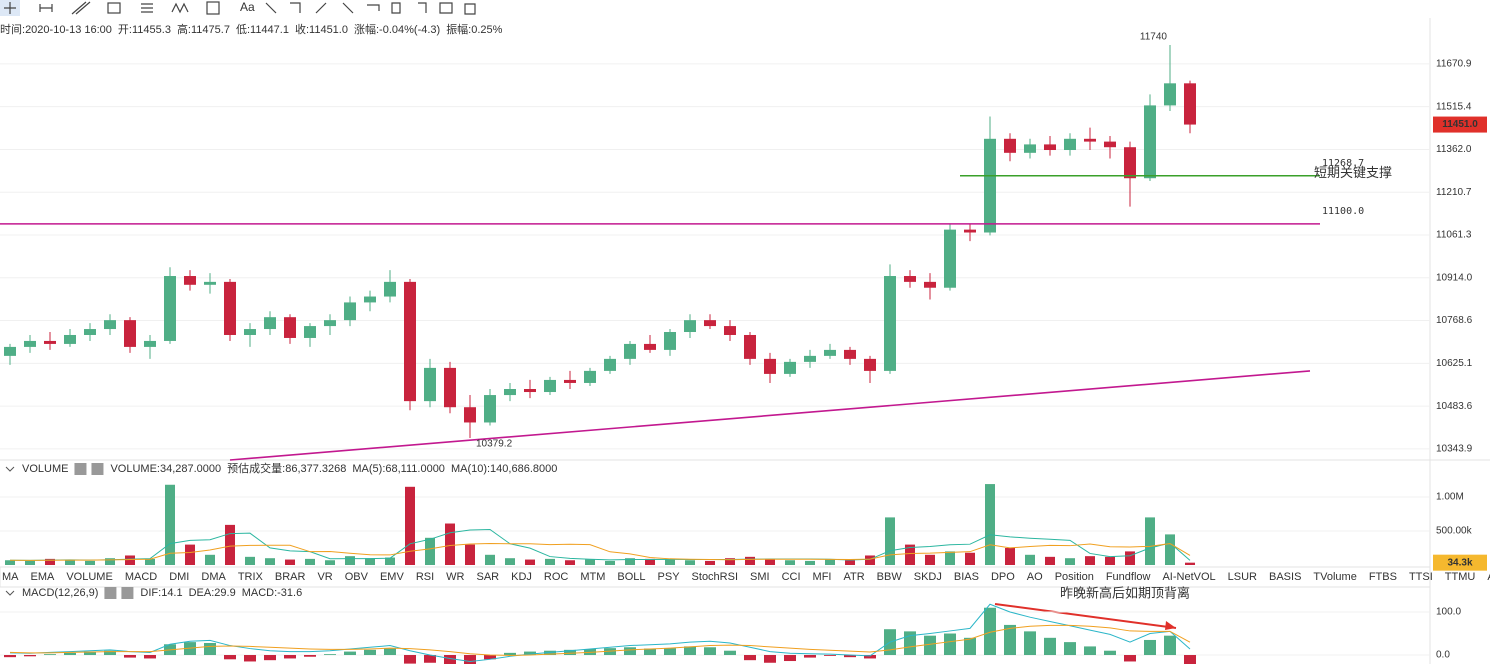 This screenshot has height=664, width=1490. I want to click on info-label: 涨幅:, so click(366, 29).